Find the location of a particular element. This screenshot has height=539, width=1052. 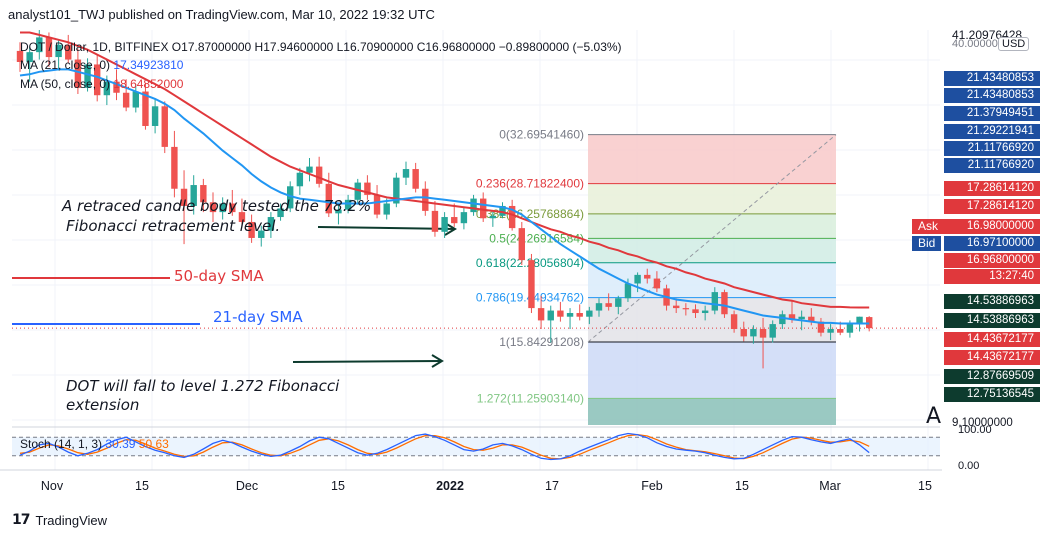

fib-level-label: 0.236(28.71822400) is located at coordinates (530, 184).